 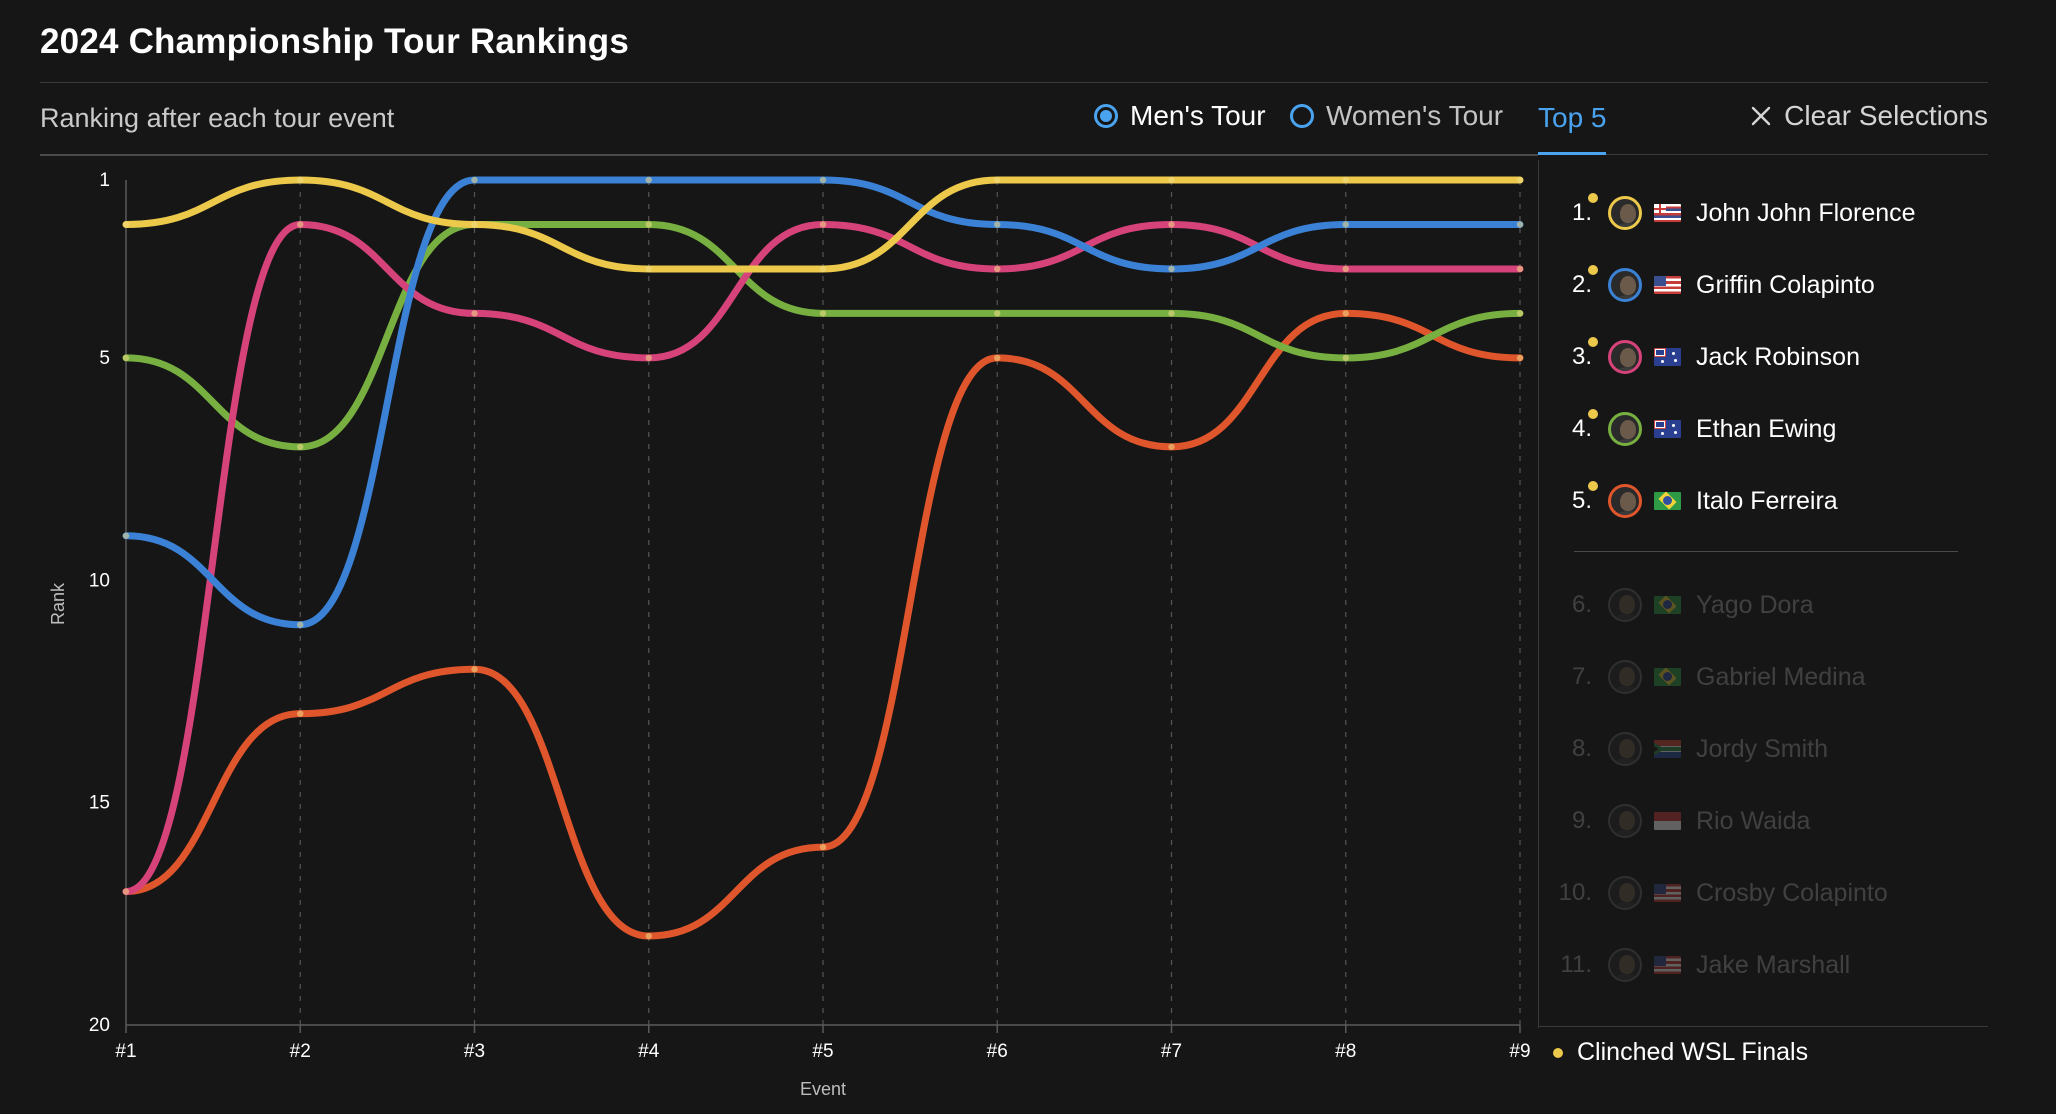 I want to click on ranking-row: 1. John John Florence, so click(x=1734, y=213).